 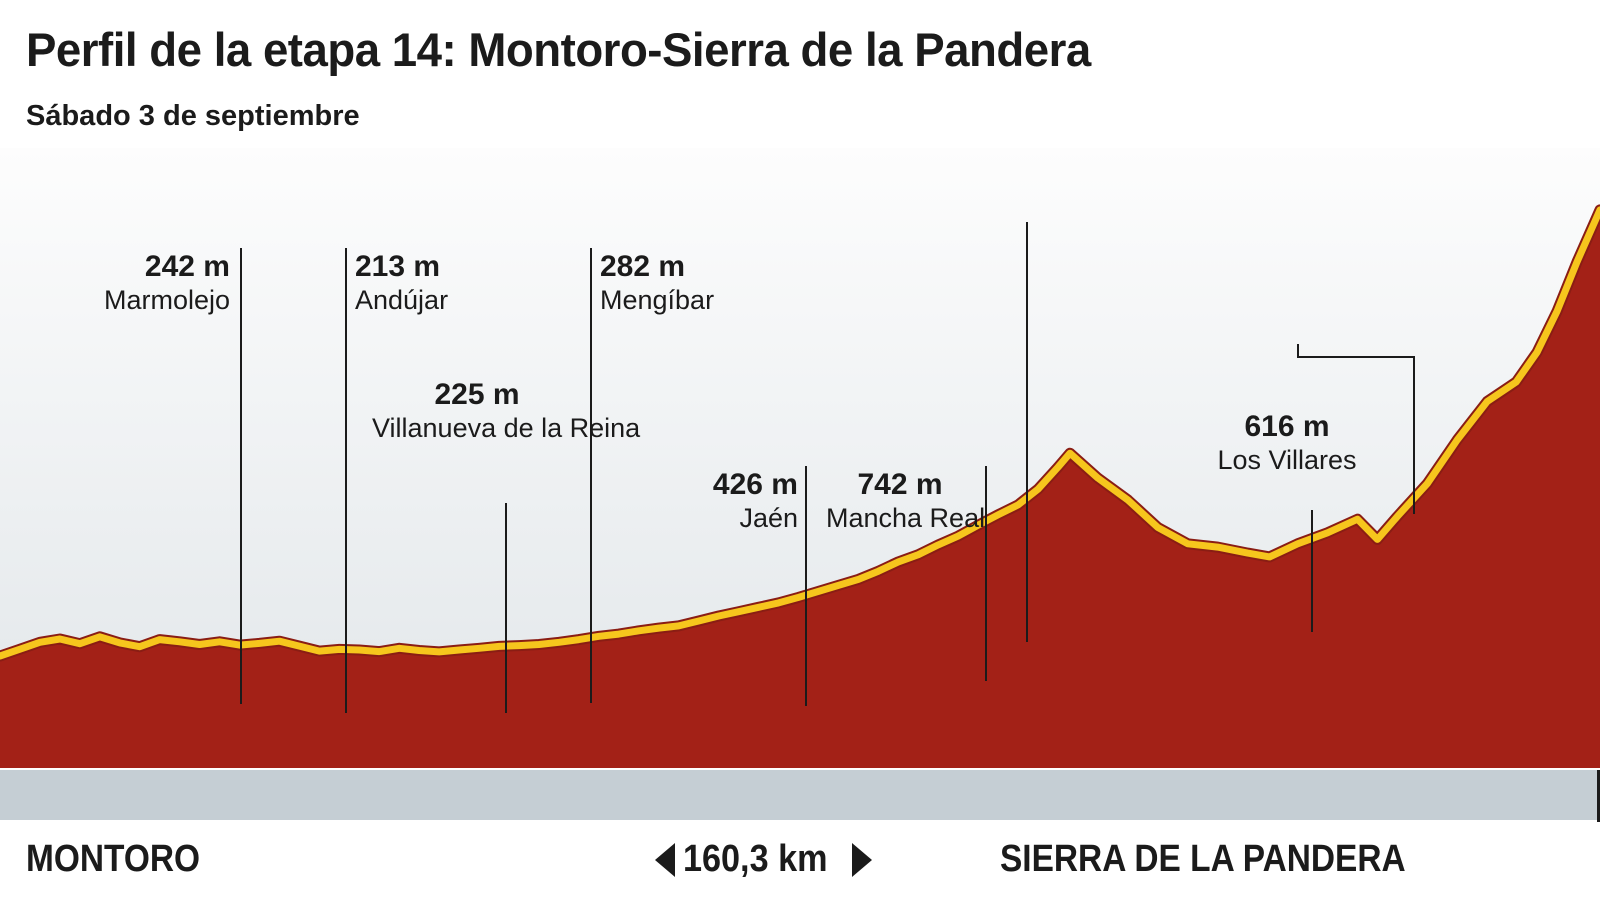 What do you see at coordinates (1598, 796) in the screenshot?
I see `axis-end-rule` at bounding box center [1598, 796].